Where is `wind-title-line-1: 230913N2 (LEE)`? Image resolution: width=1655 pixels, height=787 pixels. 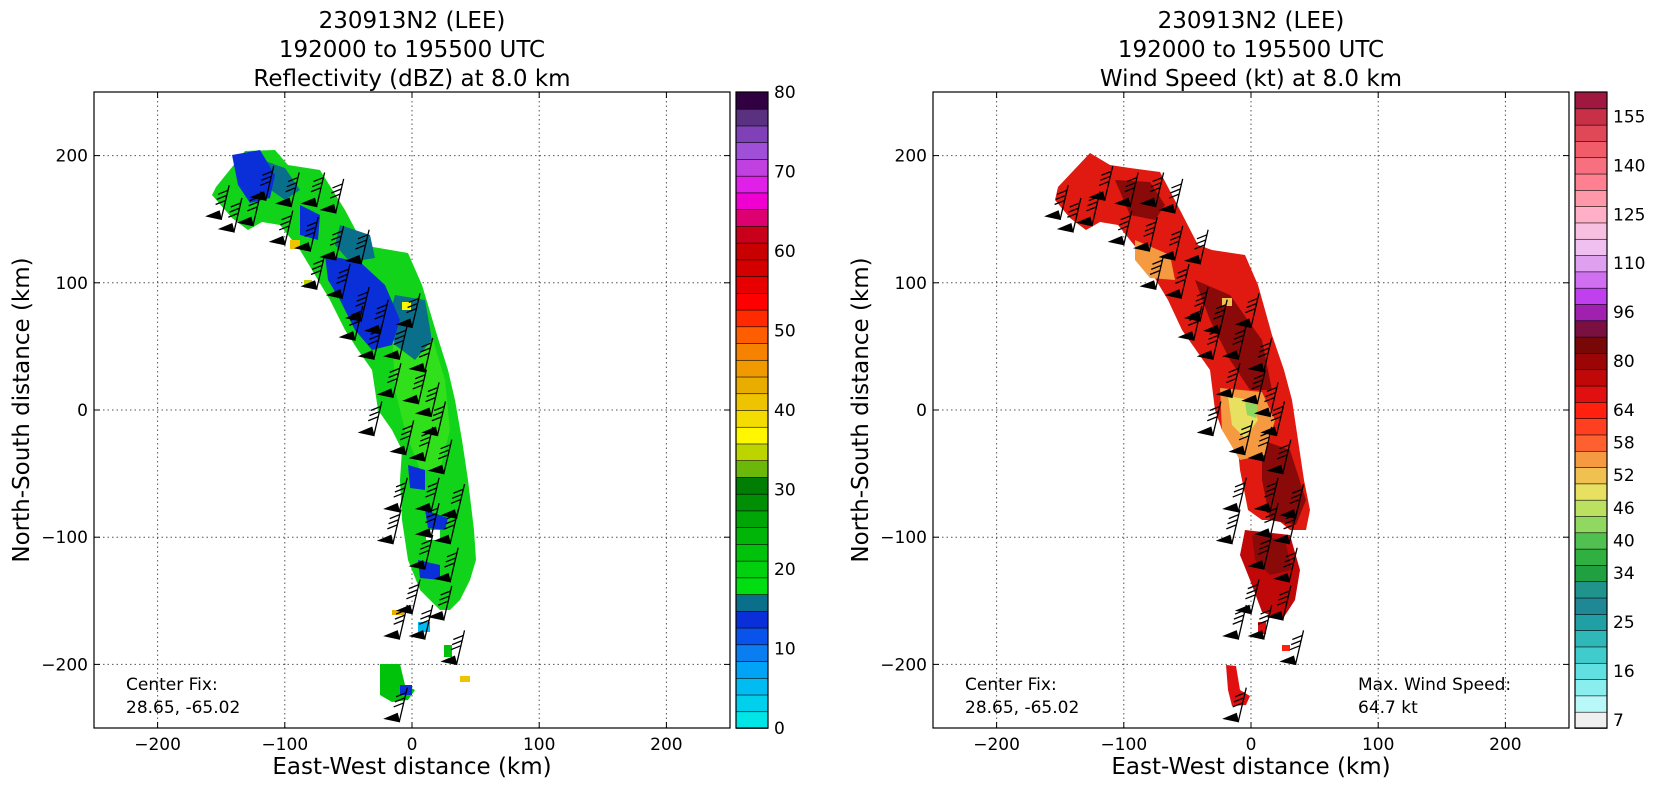 wind-title-line-1: 230913N2 (LEE) is located at coordinates (1251, 21).